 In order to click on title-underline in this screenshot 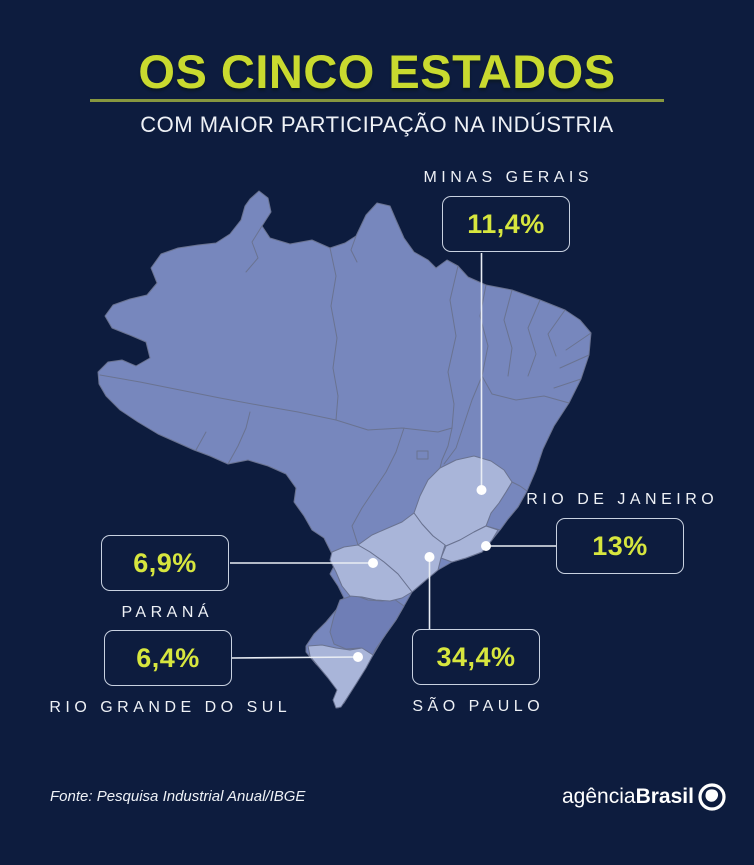, I will do `click(377, 100)`.